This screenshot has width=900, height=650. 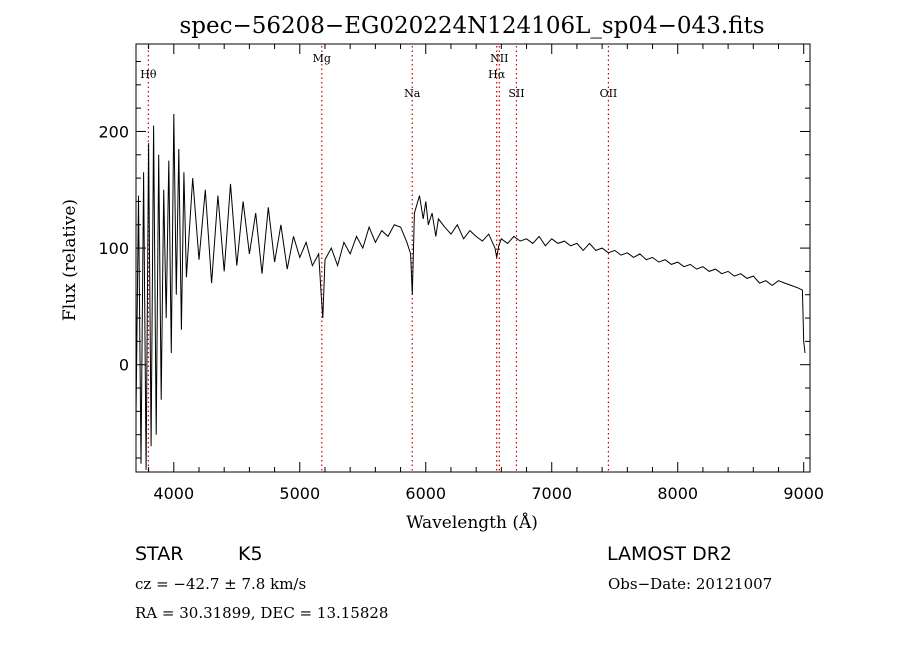 I want to click on x-tick-label: 5000, so click(x=299, y=493).